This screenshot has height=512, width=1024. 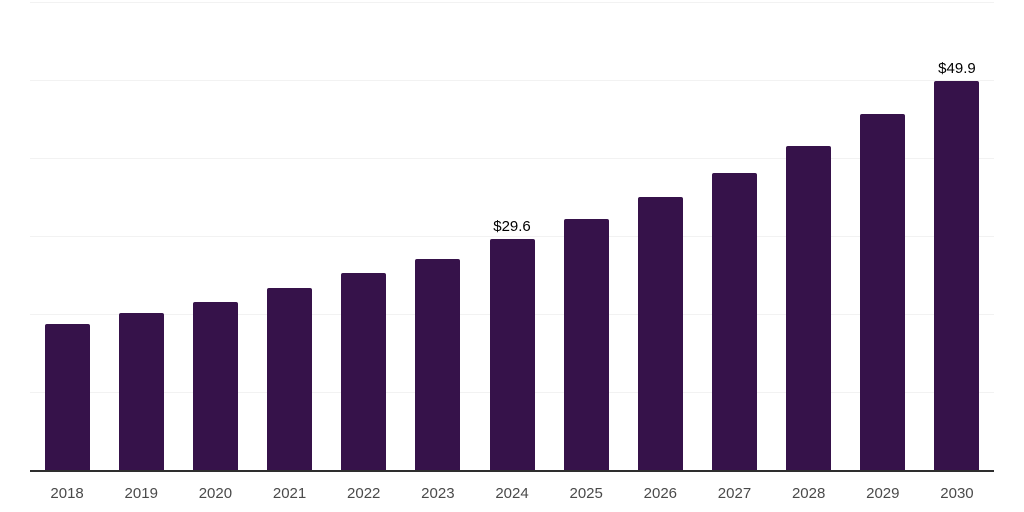 What do you see at coordinates (141, 493) in the screenshot?
I see `x-tick-2019: 2019` at bounding box center [141, 493].